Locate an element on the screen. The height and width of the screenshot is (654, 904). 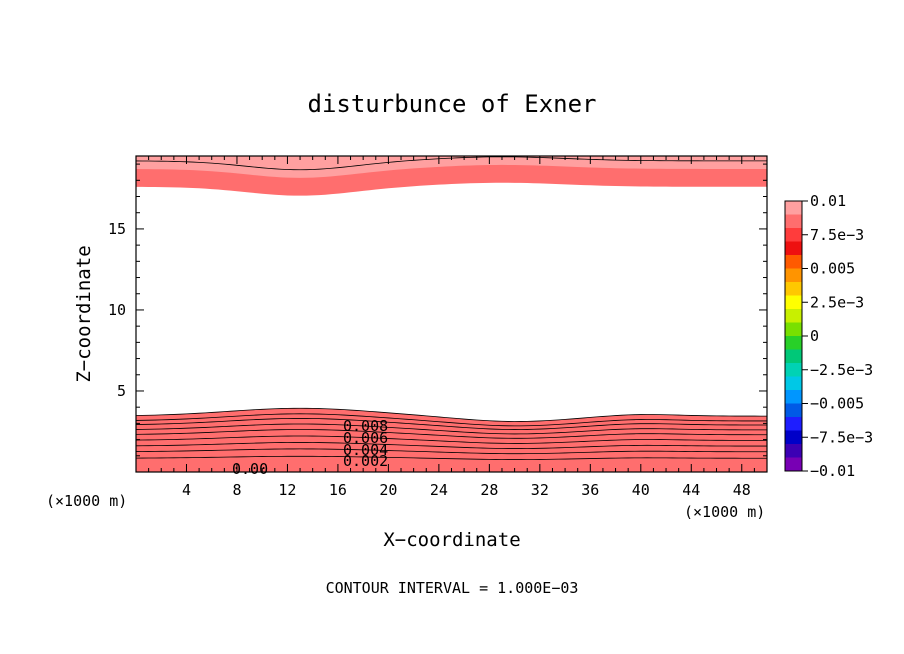
x-unit-left: (×1000 m) is located at coordinates (86, 501).